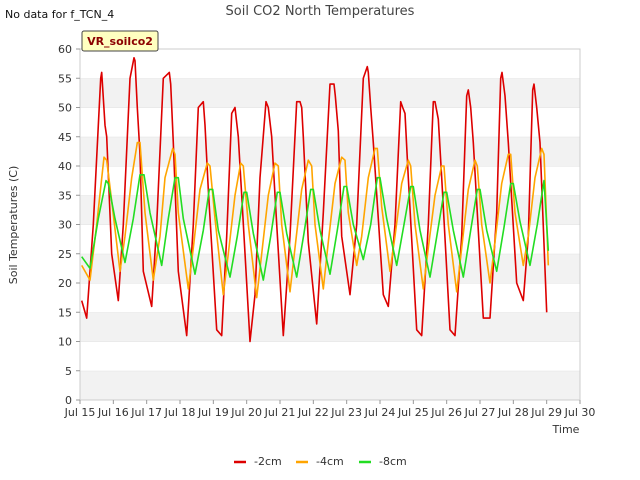 Image resolution: width=640 pixels, height=480 pixels. I want to click on legend: -2cm -4cm -8cm, so click(320, 461).